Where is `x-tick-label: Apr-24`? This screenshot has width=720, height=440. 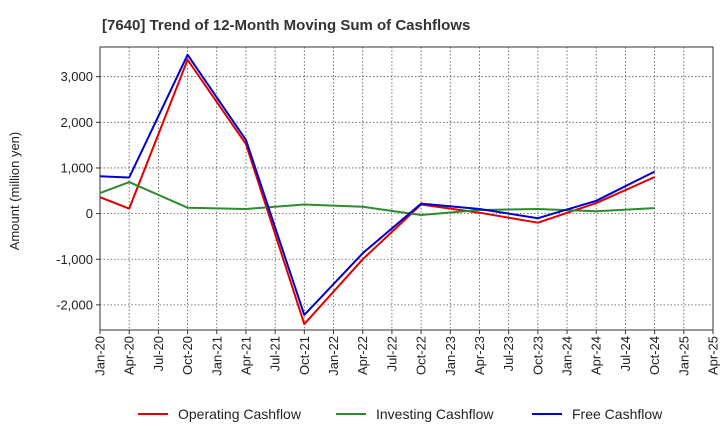
x-tick-label: Apr-24 is located at coordinates (596, 355).